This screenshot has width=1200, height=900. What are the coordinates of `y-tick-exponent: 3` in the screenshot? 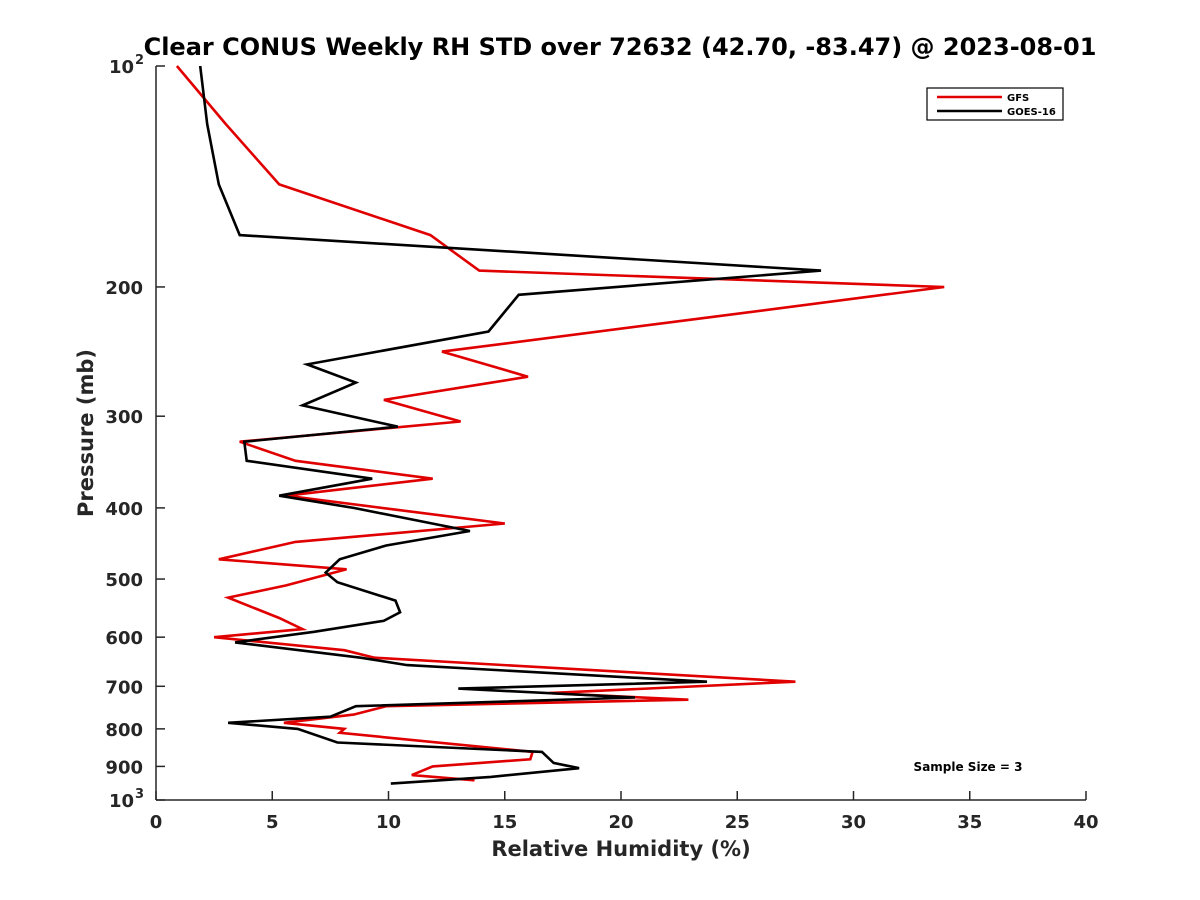 It's located at (139, 794).